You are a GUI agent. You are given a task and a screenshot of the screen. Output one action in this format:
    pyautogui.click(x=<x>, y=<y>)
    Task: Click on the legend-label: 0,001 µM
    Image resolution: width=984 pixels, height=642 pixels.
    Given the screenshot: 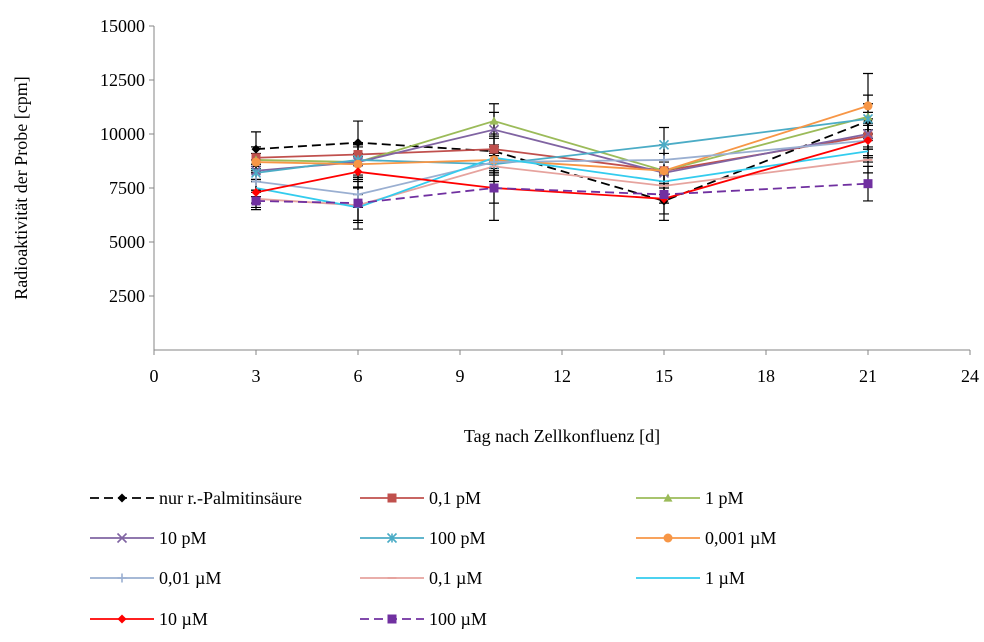 What is the action you would take?
    pyautogui.click(x=740, y=538)
    